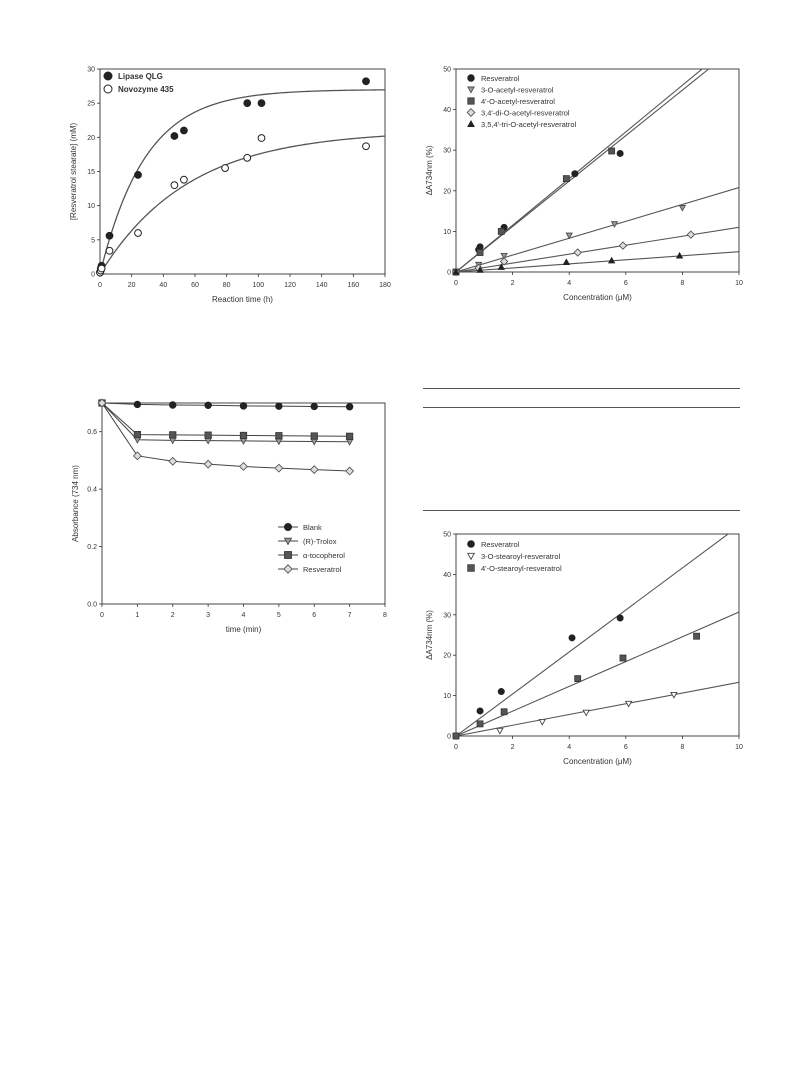 The image size is (809, 1067). What do you see at coordinates (132, 285) in the screenshot?
I see `x-tick-label: 20` at bounding box center [132, 285].